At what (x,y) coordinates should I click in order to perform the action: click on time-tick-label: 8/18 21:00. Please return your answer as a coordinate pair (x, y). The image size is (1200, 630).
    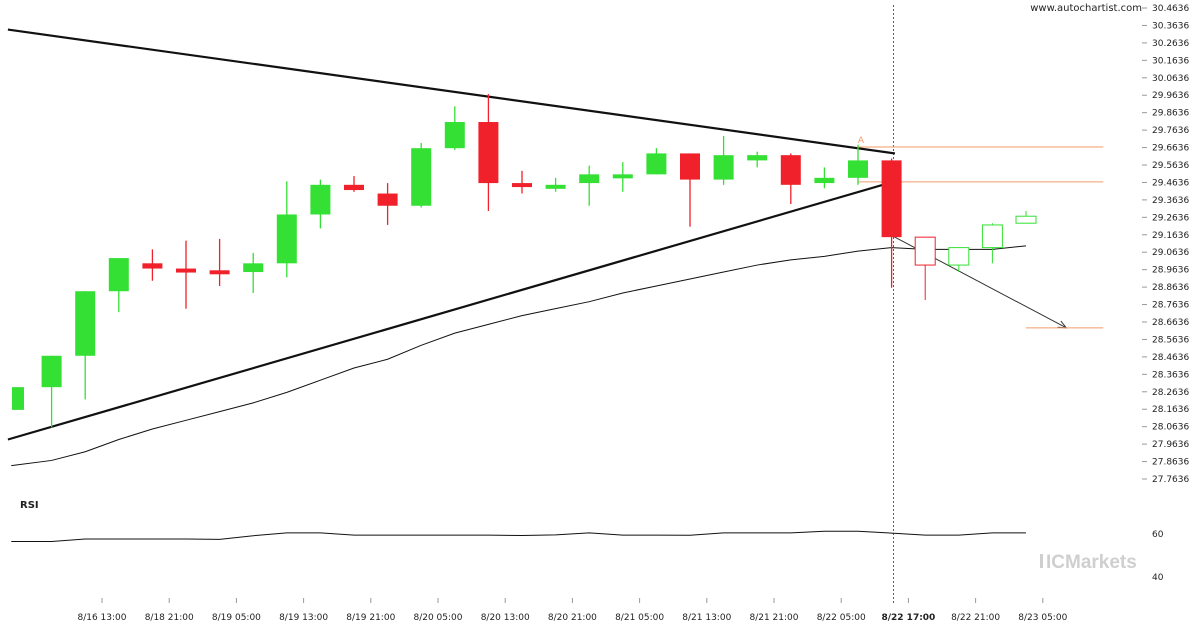
    Looking at the image, I should click on (169, 618).